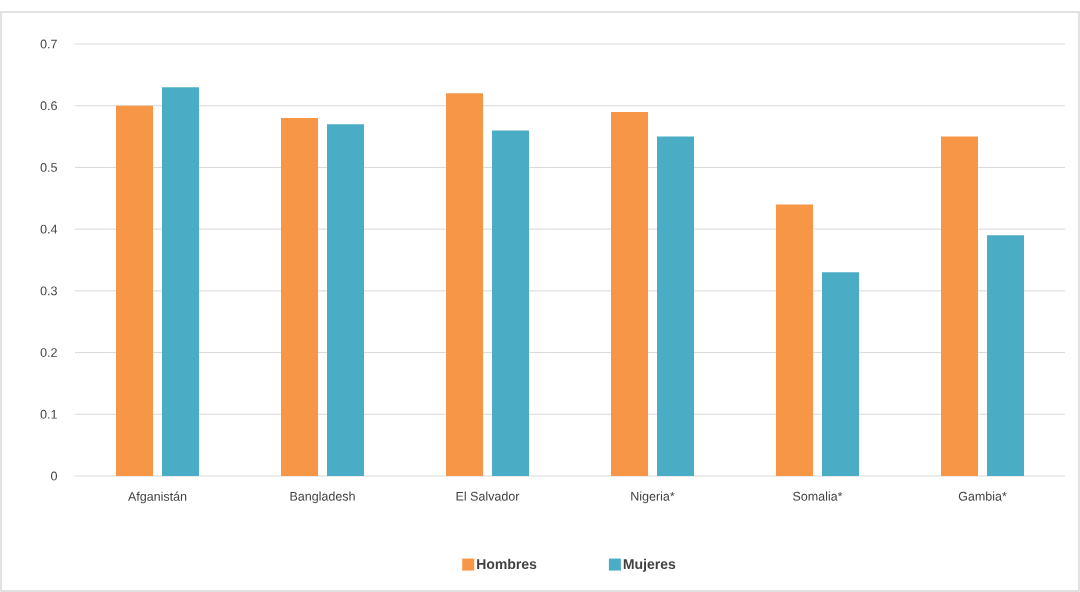 This screenshot has height=592, width=1080. Describe the element at coordinates (54, 476) in the screenshot. I see `y-tick-label: 0` at that location.